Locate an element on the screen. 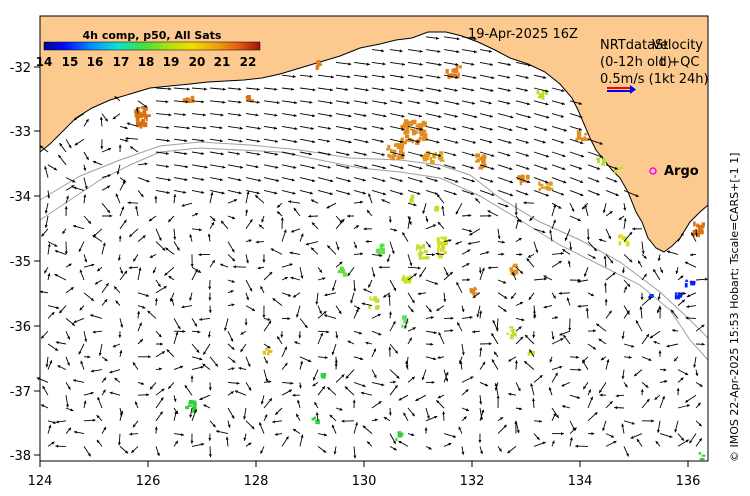  colorbar-tick: 18 is located at coordinates (146, 62).